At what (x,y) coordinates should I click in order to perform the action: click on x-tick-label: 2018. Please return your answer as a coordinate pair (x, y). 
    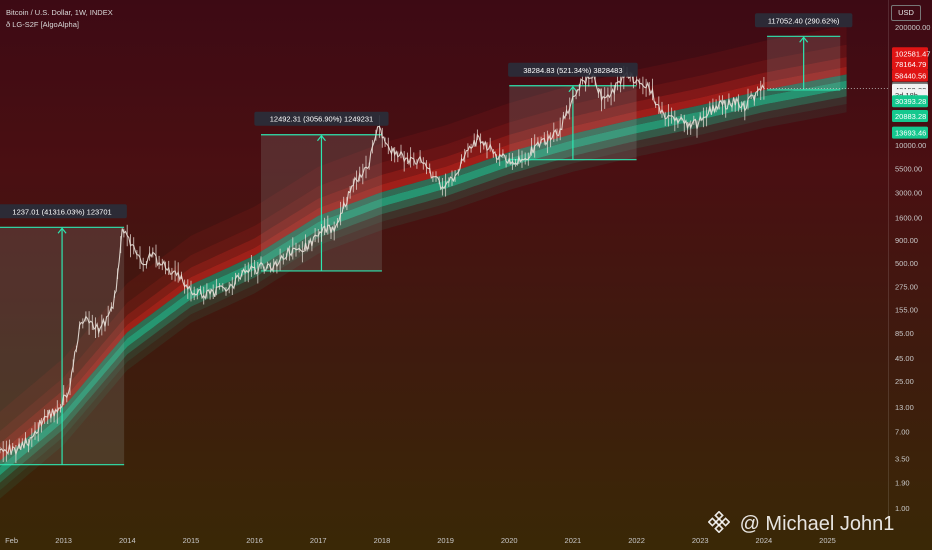
    Looking at the image, I should click on (382, 540).